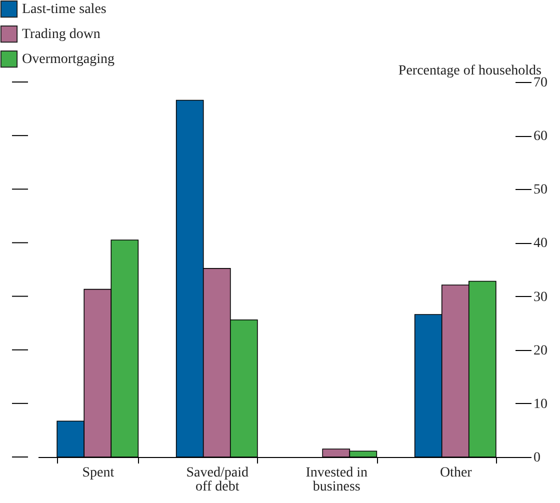 The width and height of the screenshot is (560, 503). Describe the element at coordinates (541, 190) in the screenshot. I see `y-tick-label: 50` at that location.